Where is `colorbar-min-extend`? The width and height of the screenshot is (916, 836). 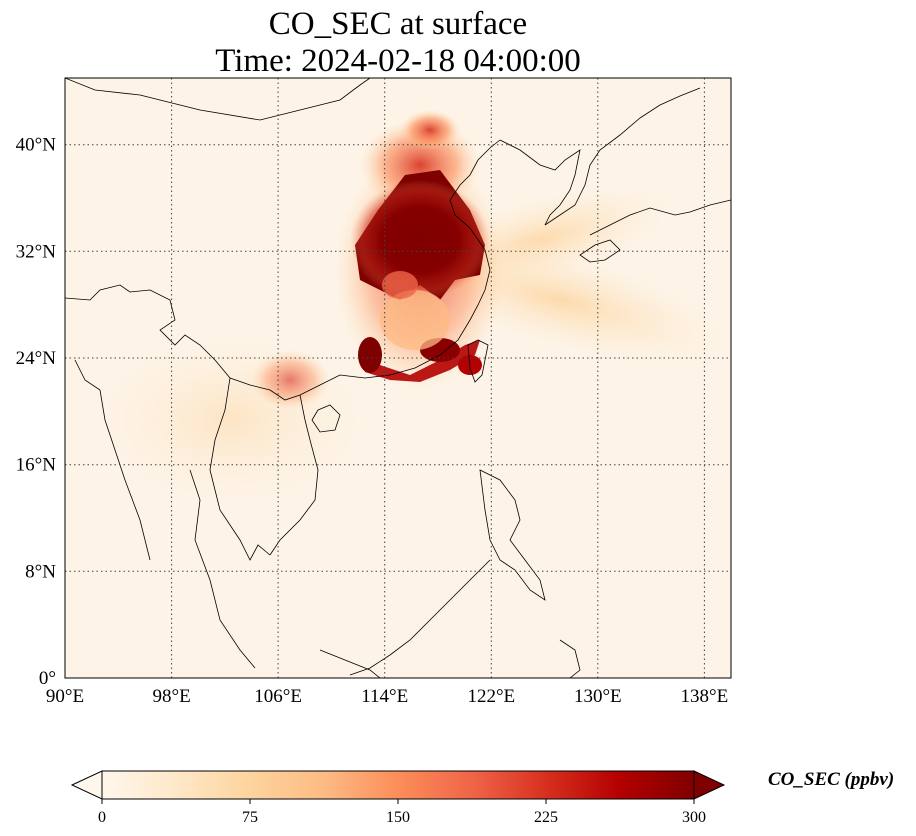
colorbar-min-extend is located at coordinates (86, 785).